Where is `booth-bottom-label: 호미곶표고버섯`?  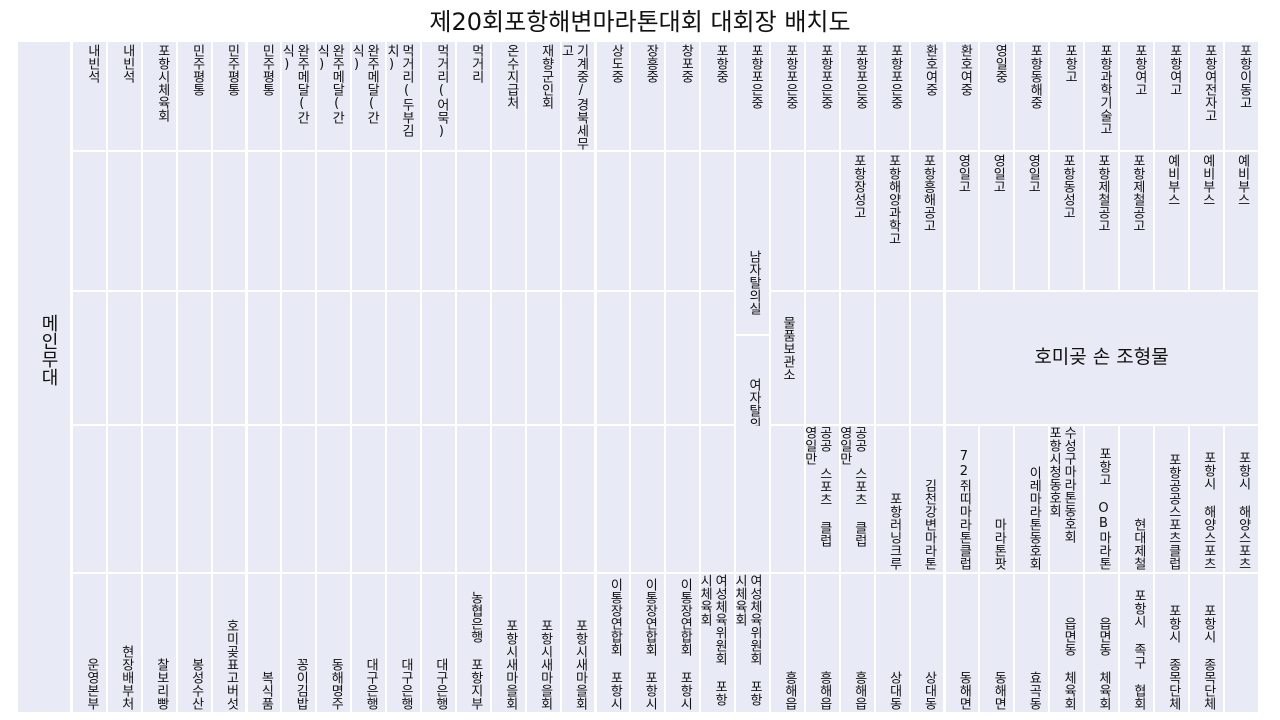
booth-bottom-label: 호미곶표고버섯 is located at coordinates (231, 664).